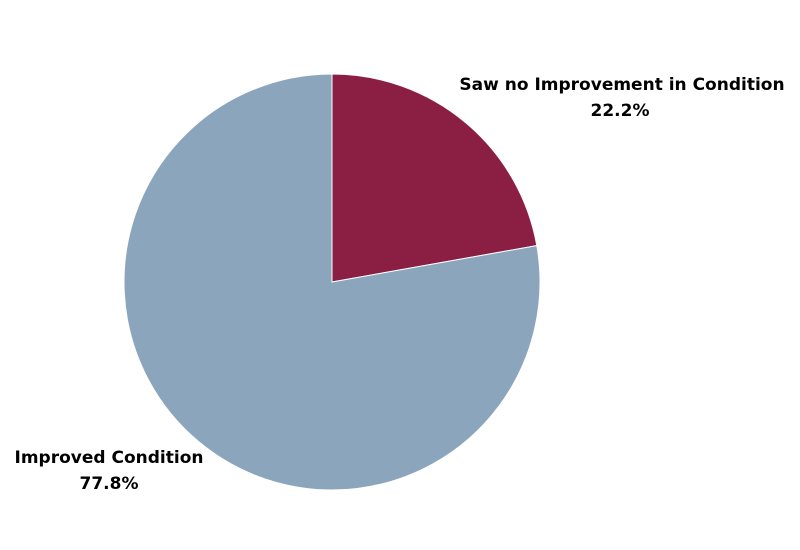 The width and height of the screenshot is (800, 550). What do you see at coordinates (434, 178) in the screenshot?
I see `pie-slice-no-improvement` at bounding box center [434, 178].